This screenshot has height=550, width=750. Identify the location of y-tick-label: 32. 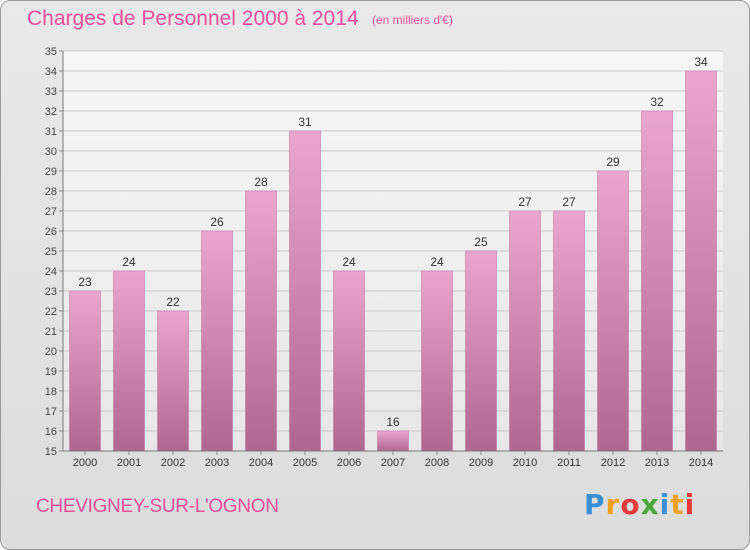
(51, 112).